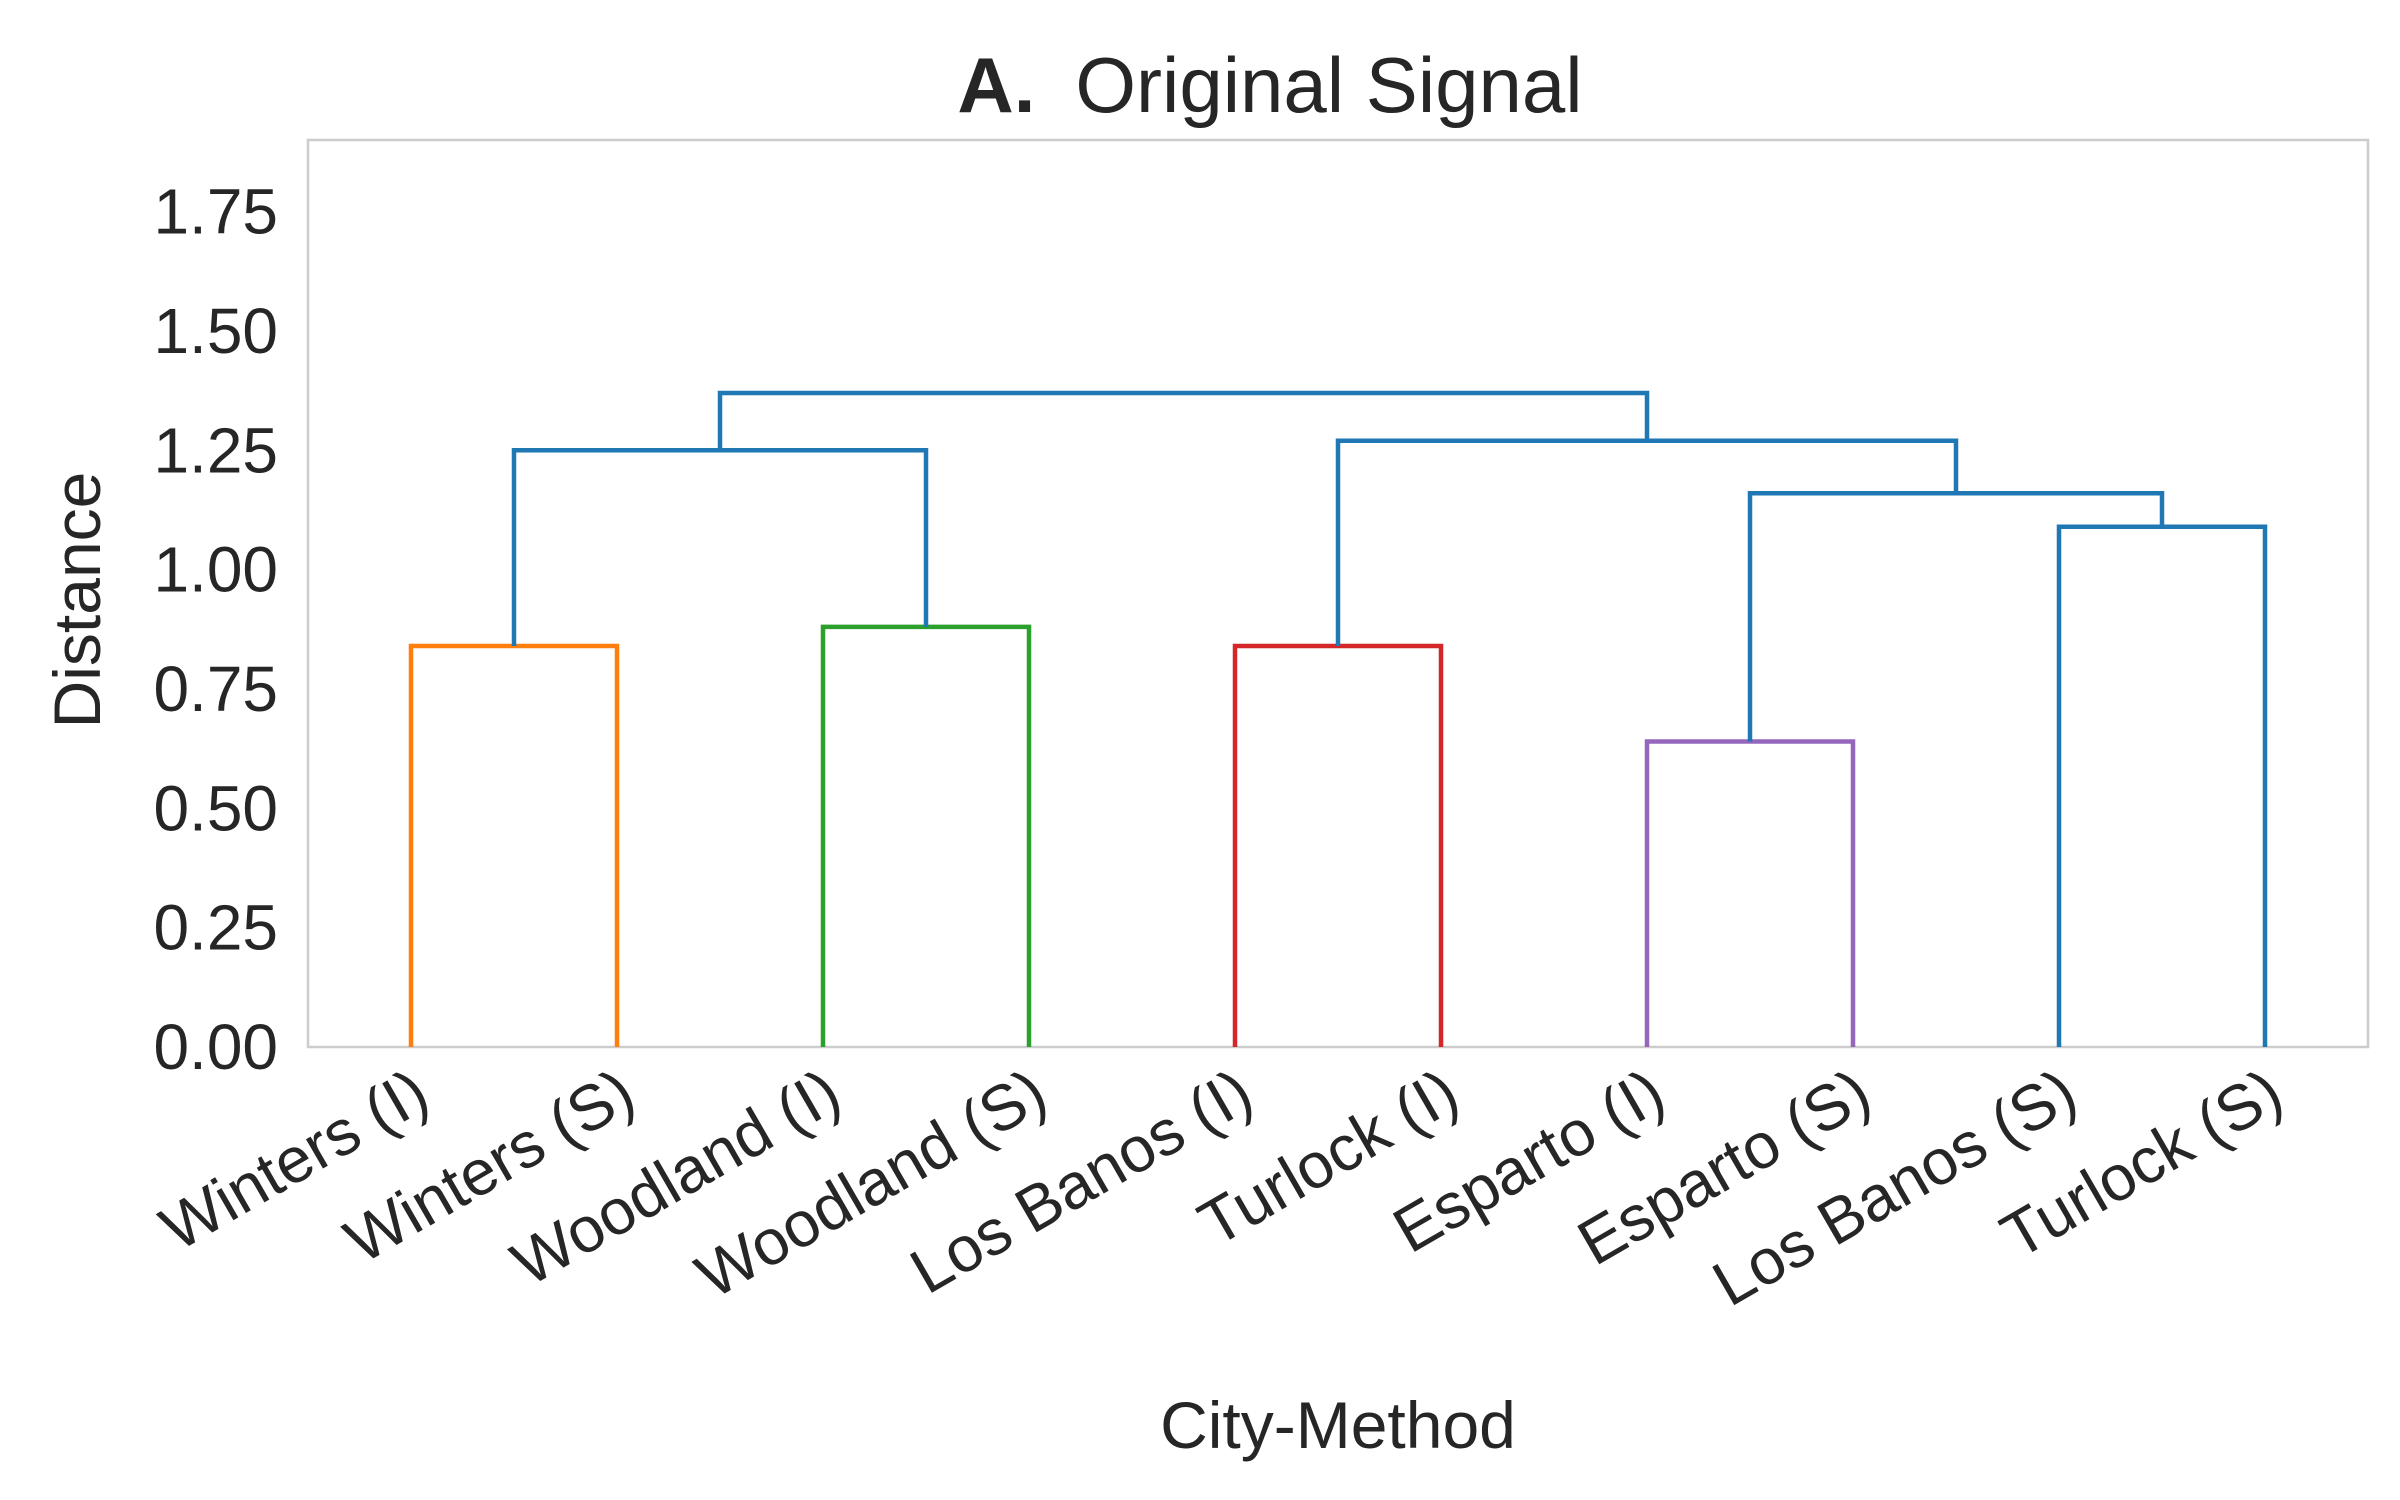 This screenshot has width=2400, height=1500. Describe the element at coordinates (1338, 1425) in the screenshot. I see `x-axis-title: City-Method` at that location.